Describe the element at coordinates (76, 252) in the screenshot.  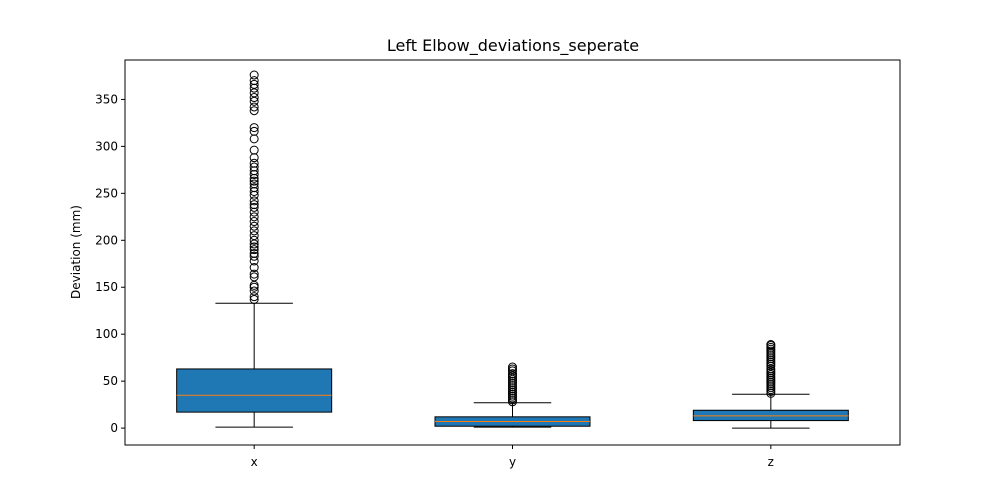
I see `y-axis-label: Deviation (mm)` at that location.